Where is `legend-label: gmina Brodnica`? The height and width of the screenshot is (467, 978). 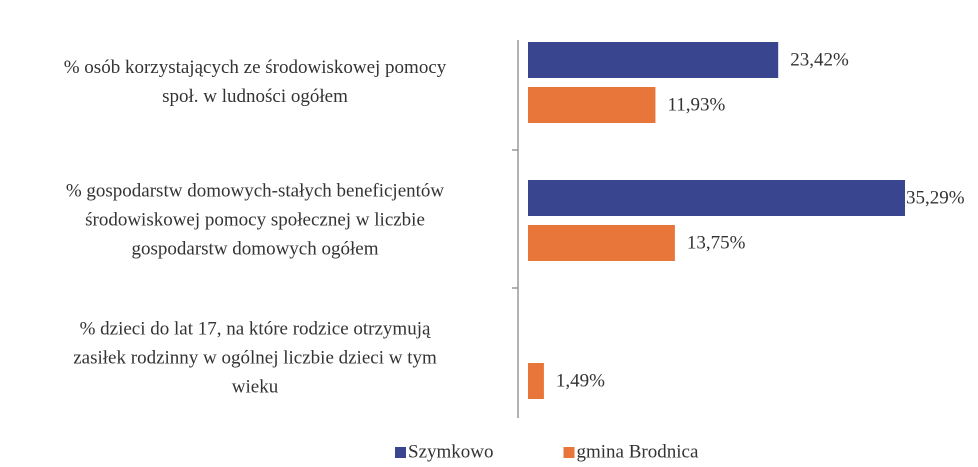
legend-label: gmina Brodnica is located at coordinates (638, 451).